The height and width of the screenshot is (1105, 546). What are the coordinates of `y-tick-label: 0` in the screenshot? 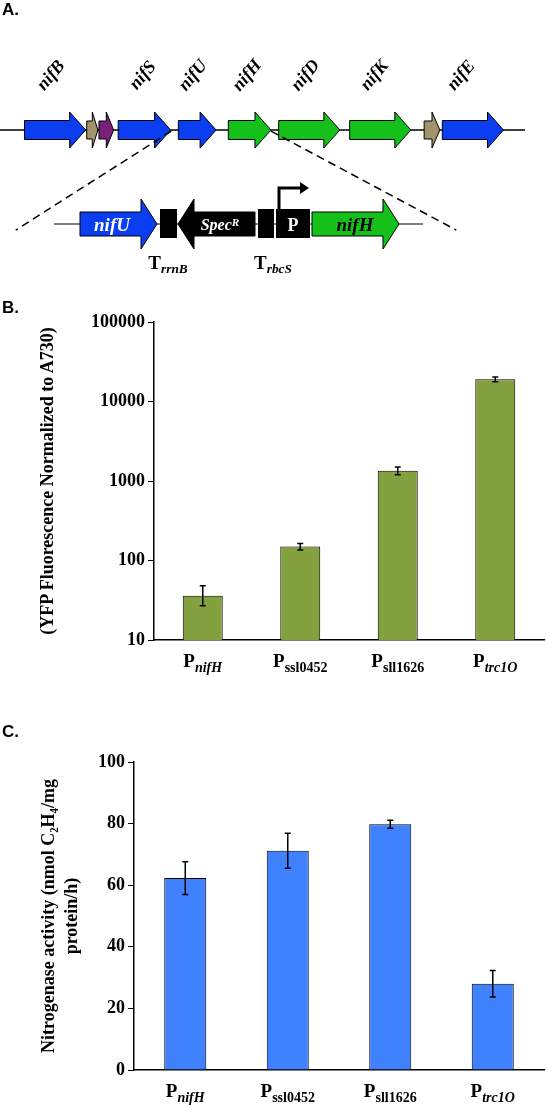 It's located at (120, 1068).